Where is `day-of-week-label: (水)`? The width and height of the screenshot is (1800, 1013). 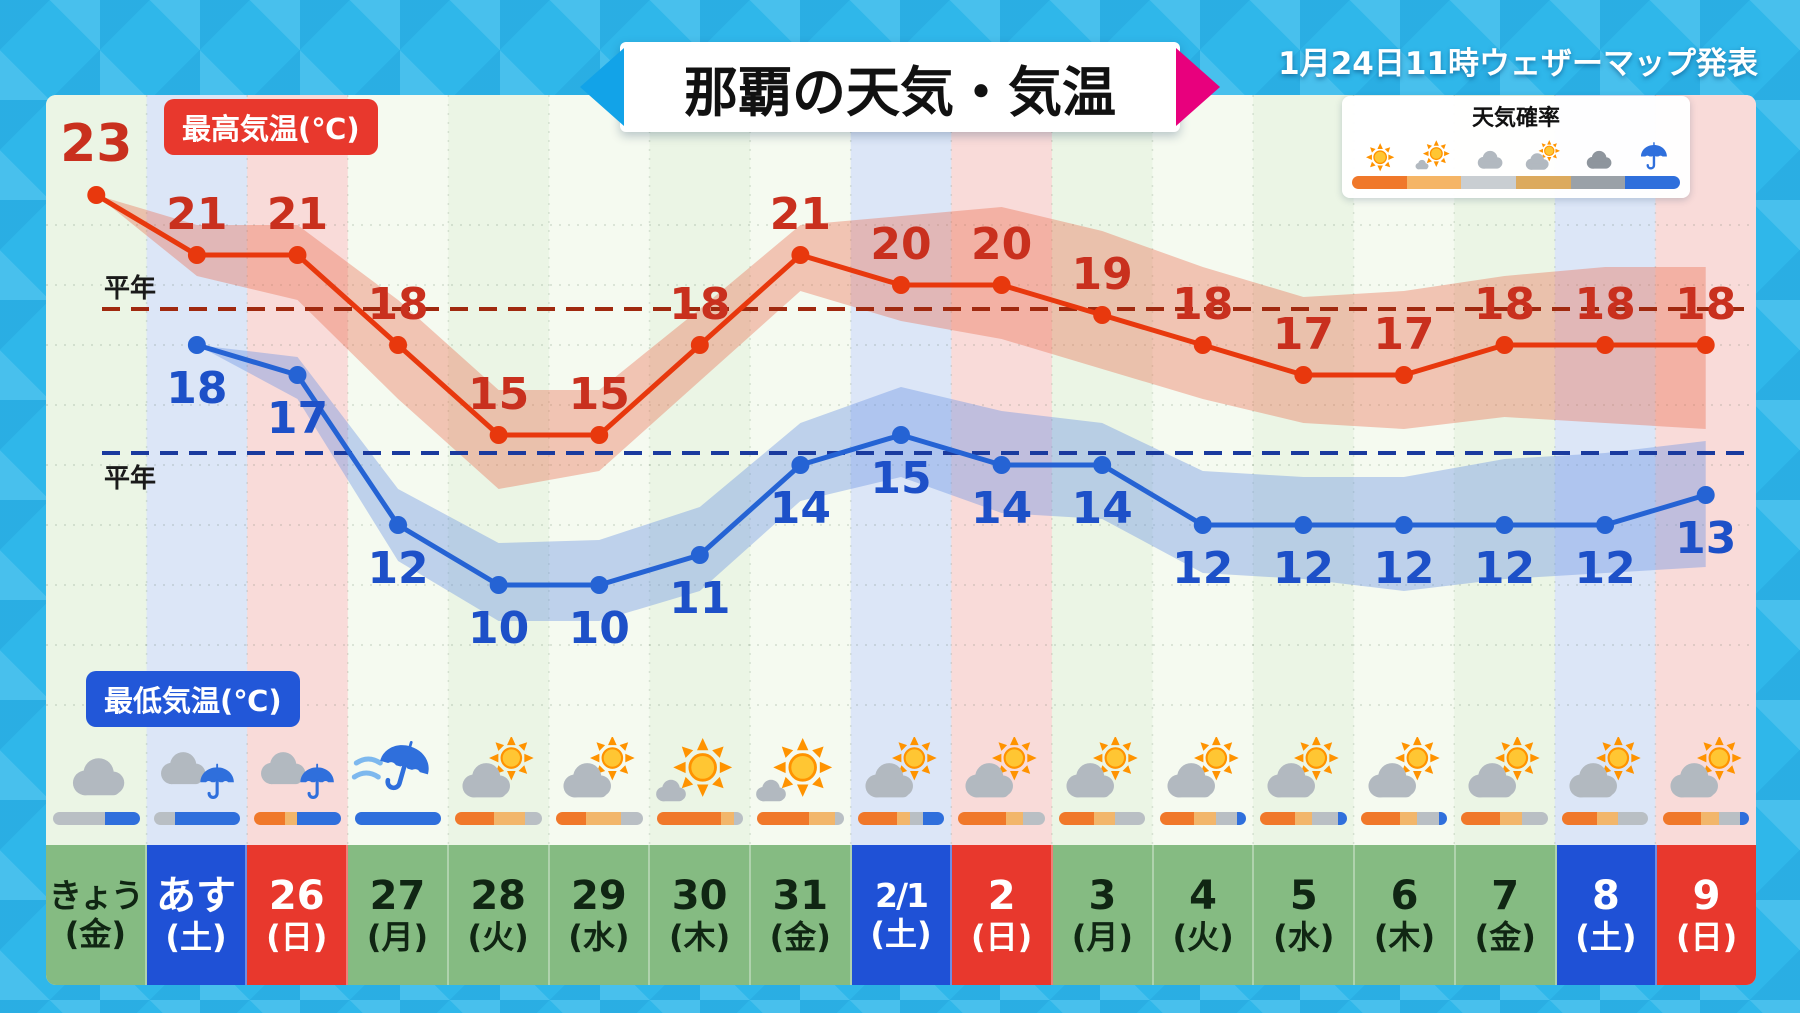 day-of-week-label: (水) is located at coordinates (599, 937).